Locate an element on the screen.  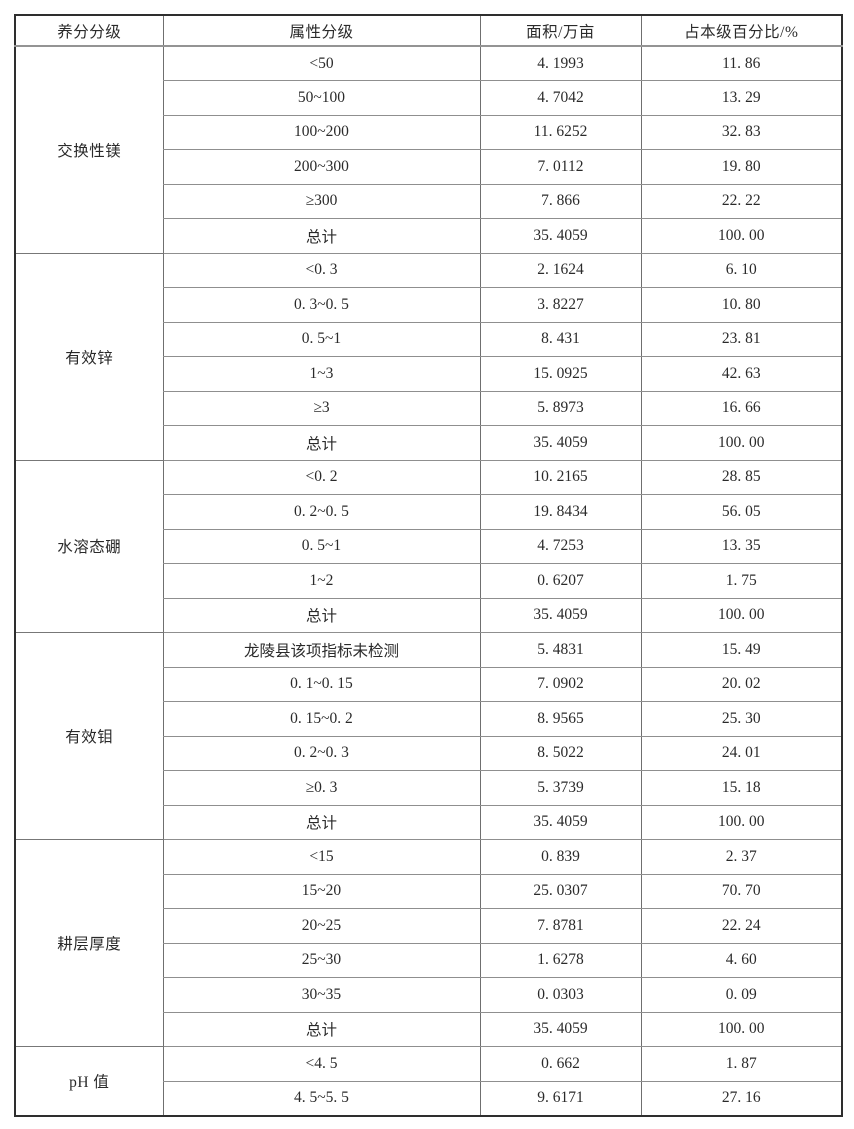
percentage-value-cell: 42. 63 is located at coordinates (741, 374).